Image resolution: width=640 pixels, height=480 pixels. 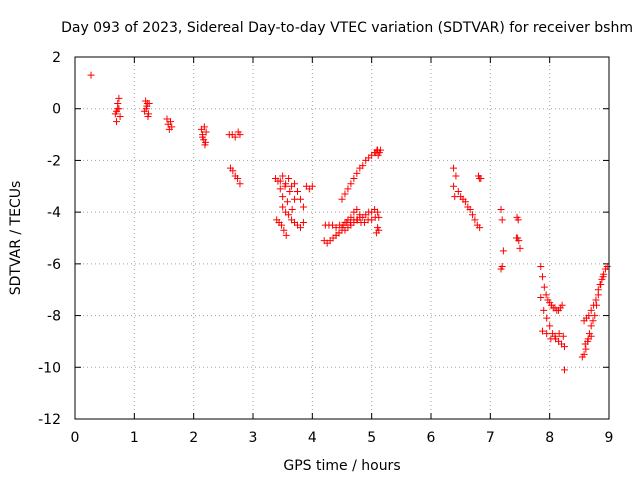 What do you see at coordinates (371, 438) in the screenshot?
I see `x-tick-label: 5` at bounding box center [371, 438].